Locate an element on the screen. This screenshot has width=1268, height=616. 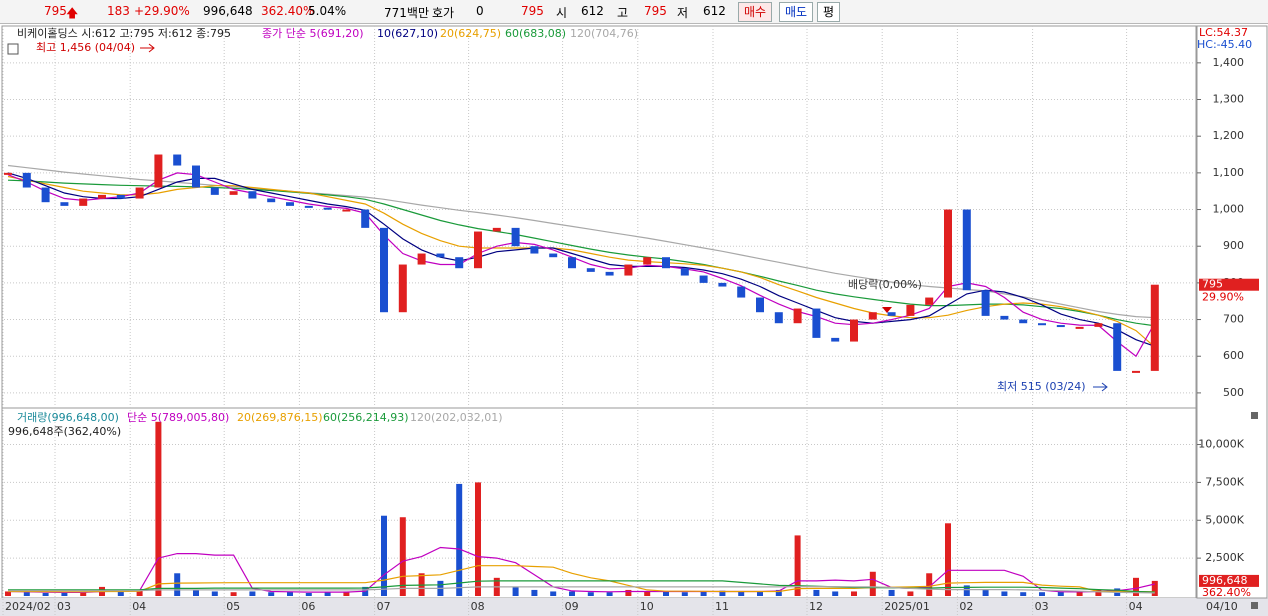
change: 183 is located at coordinates (118, 11).